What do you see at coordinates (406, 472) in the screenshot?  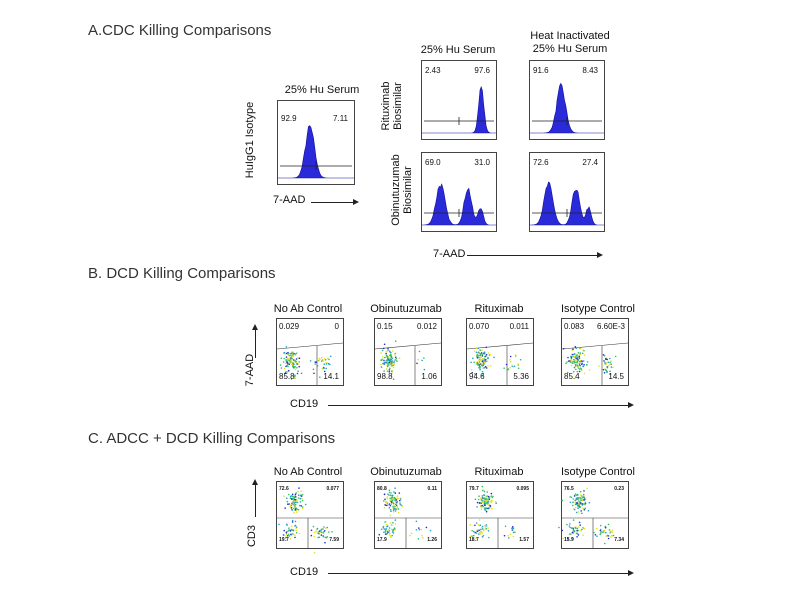 I see `panel-title: Obinutuzumab` at bounding box center [406, 472].